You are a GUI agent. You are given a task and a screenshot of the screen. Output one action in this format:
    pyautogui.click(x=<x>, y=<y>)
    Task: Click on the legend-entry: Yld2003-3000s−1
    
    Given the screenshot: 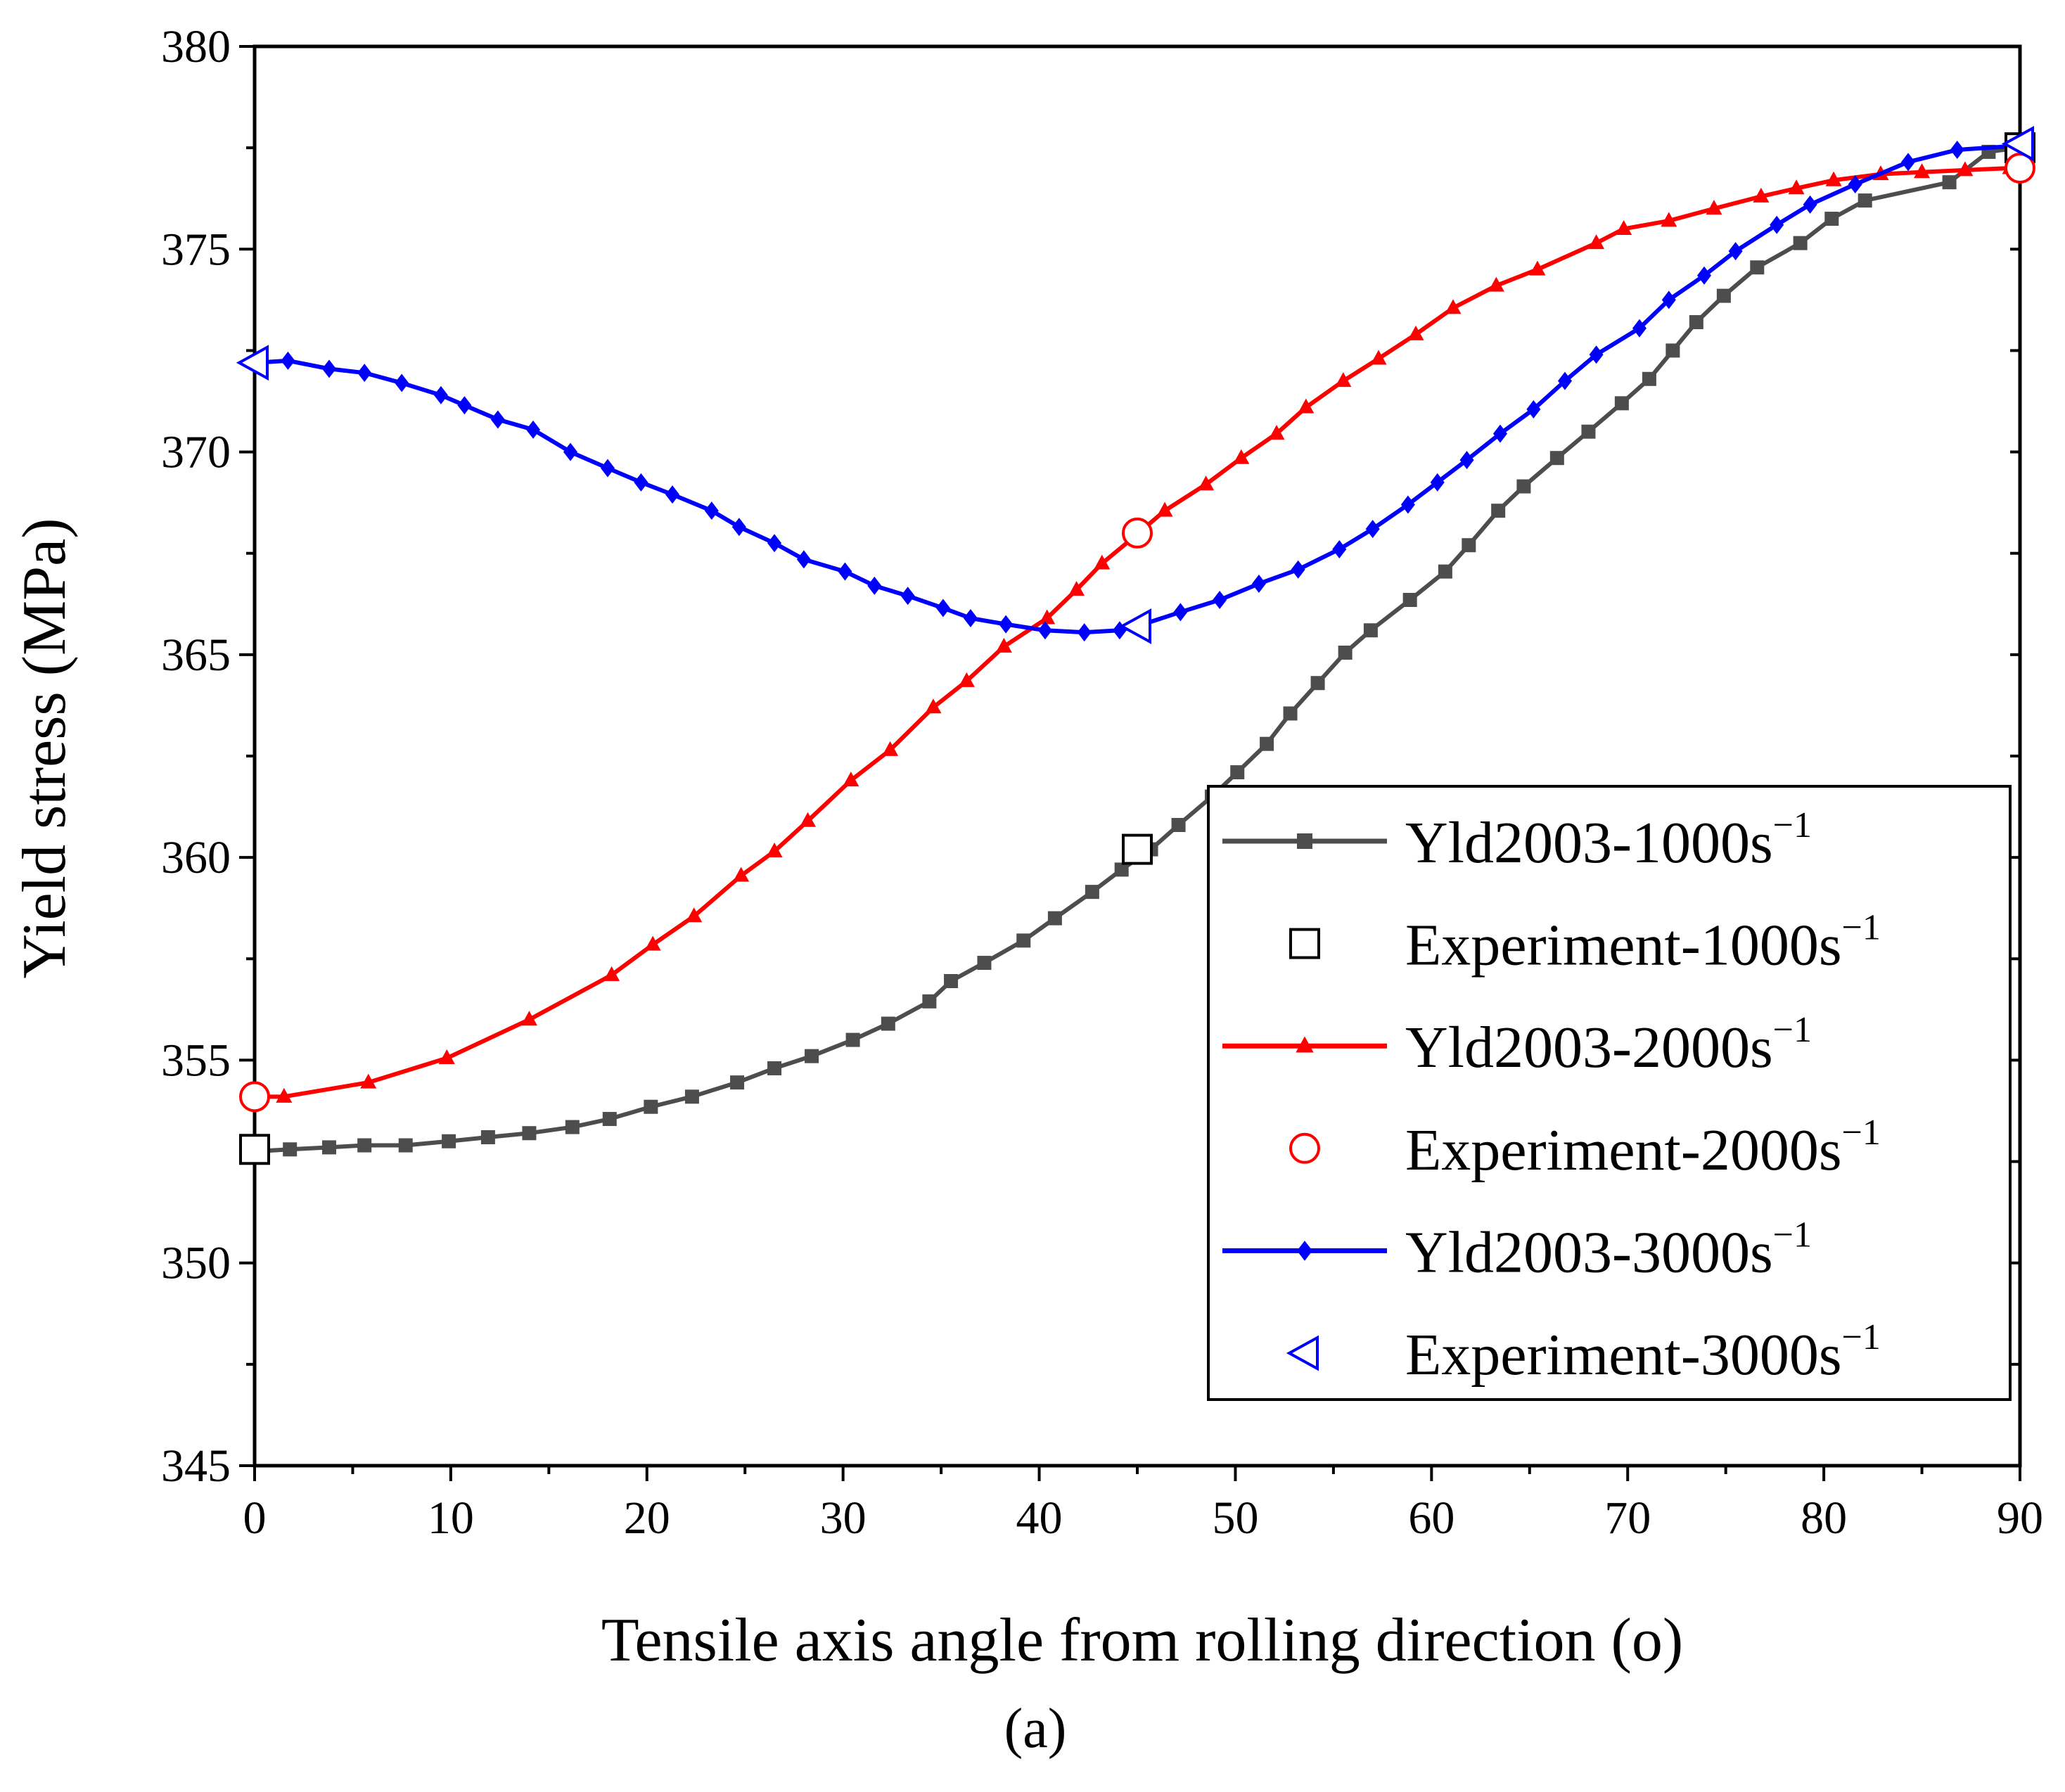 What is the action you would take?
    pyautogui.click(x=1517, y=1250)
    